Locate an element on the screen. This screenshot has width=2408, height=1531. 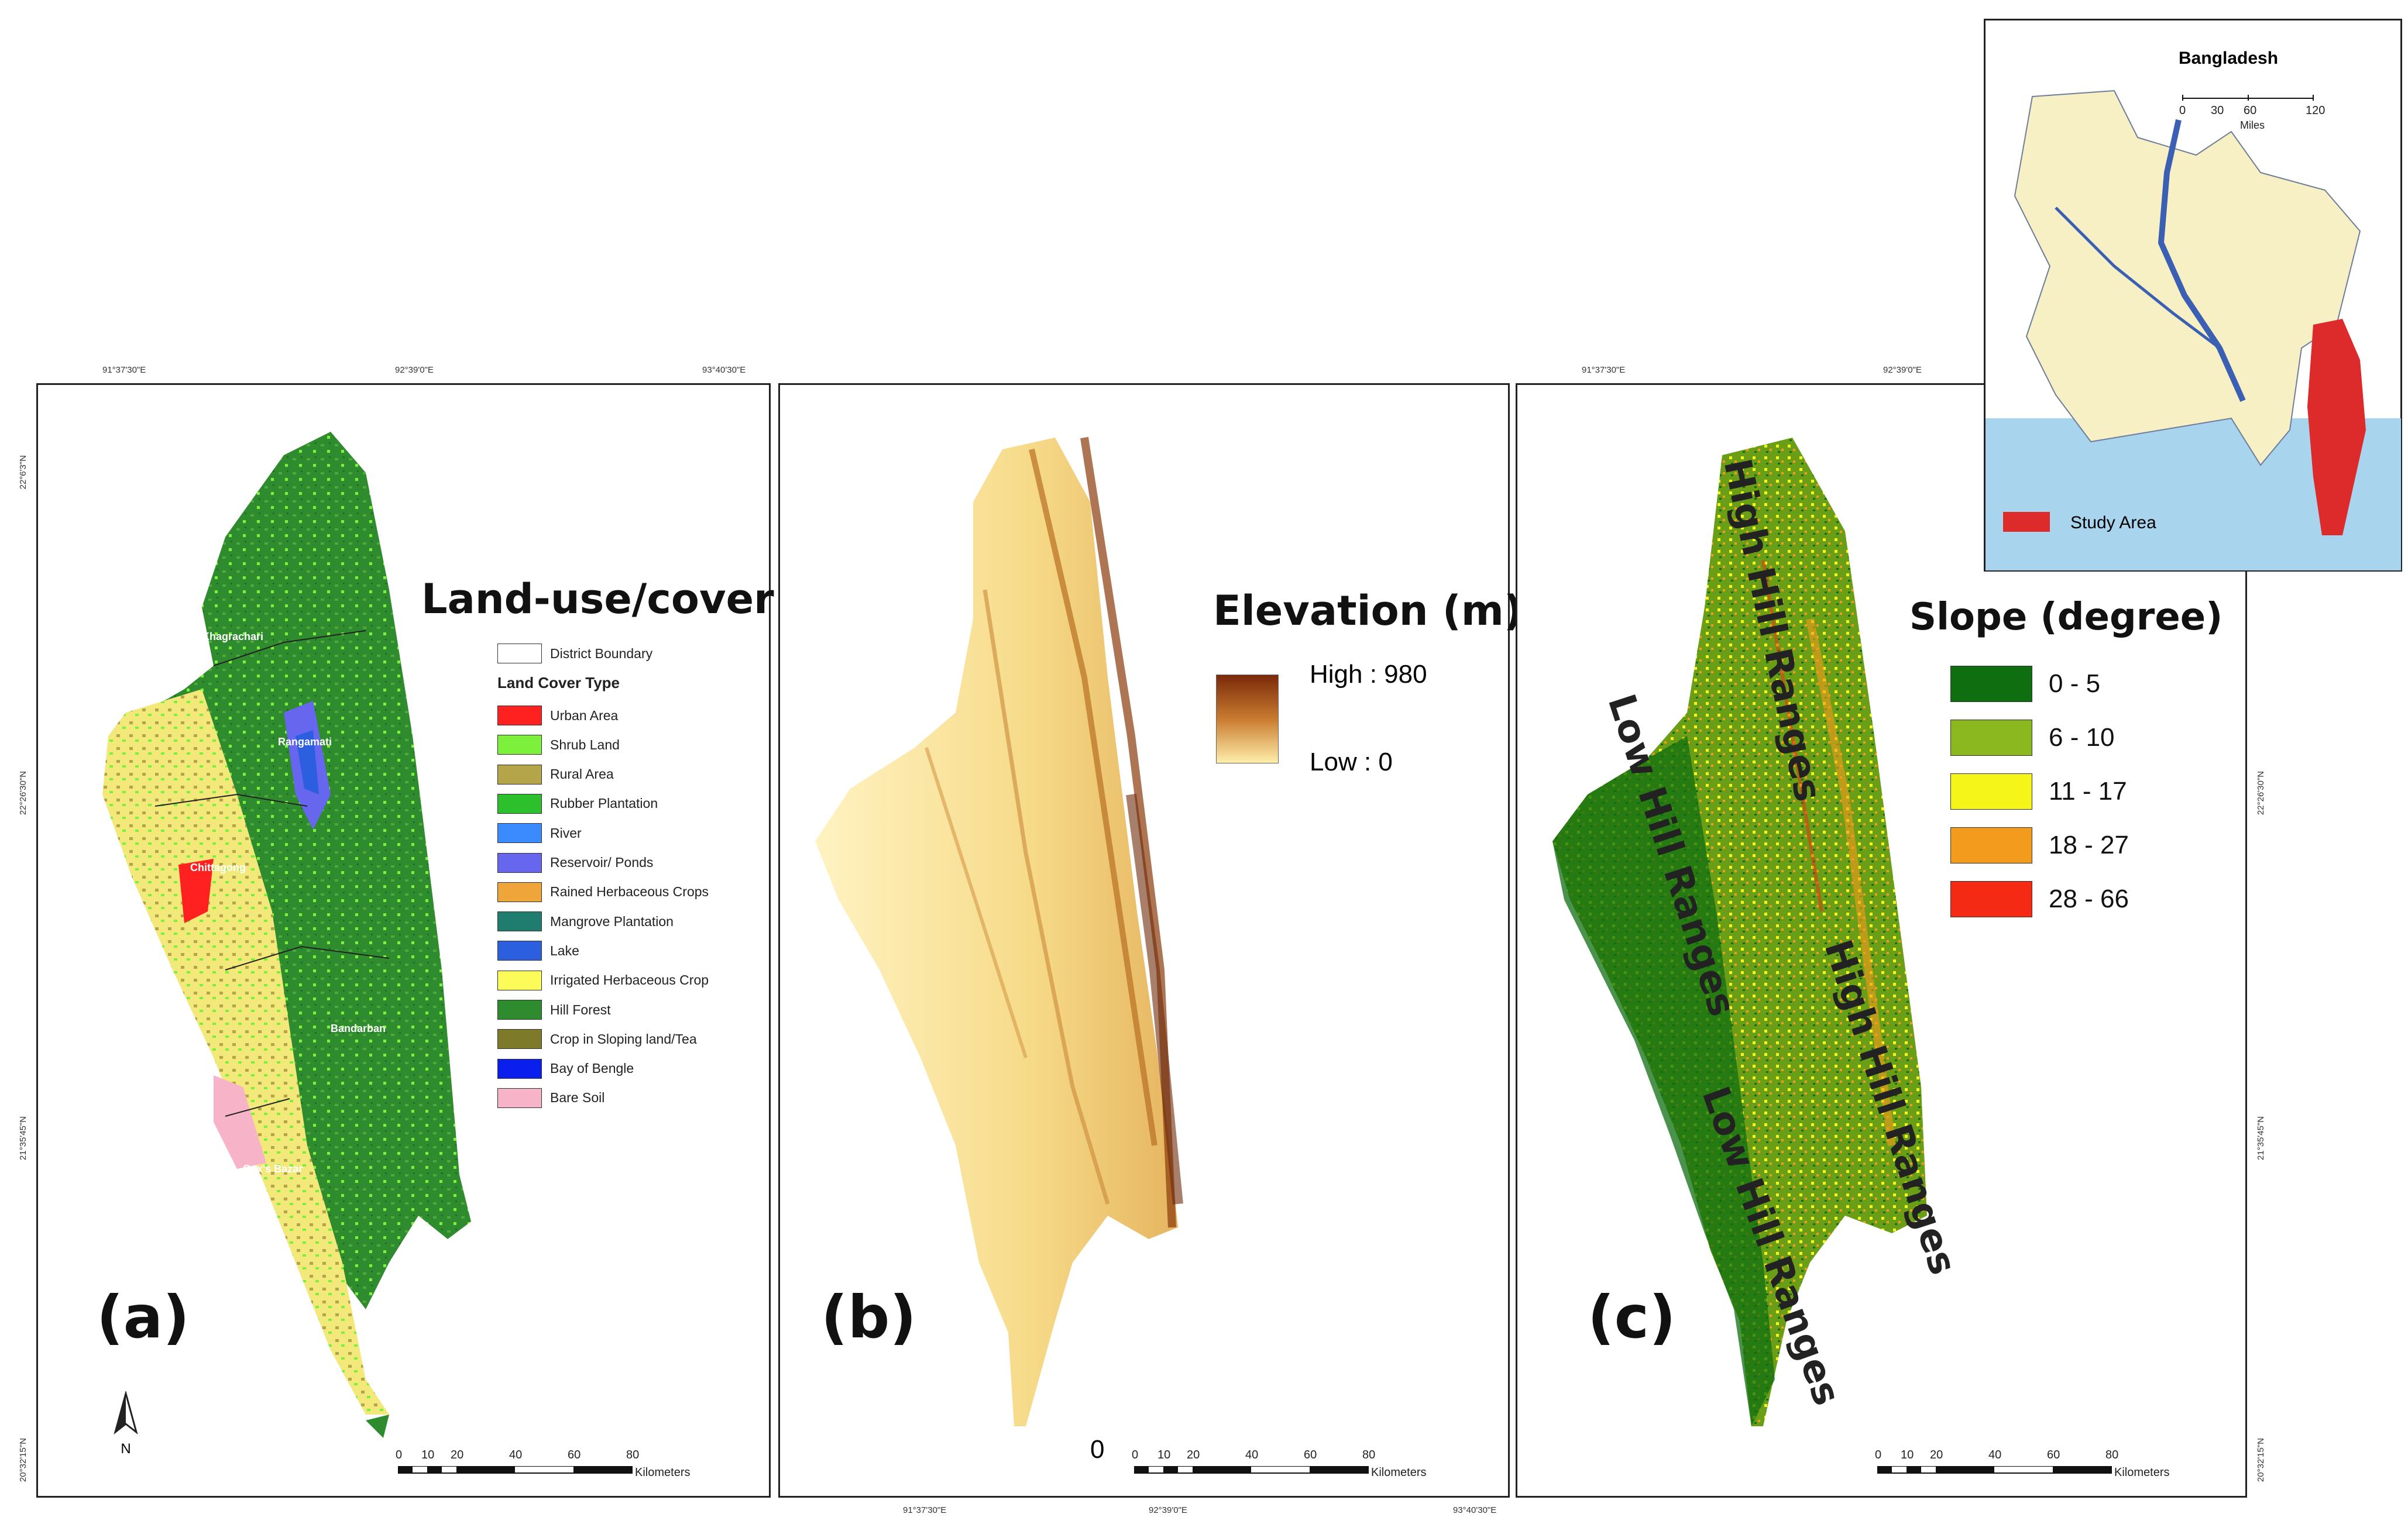
land-cover-legend-item: Shrub Land is located at coordinates (558, 745).